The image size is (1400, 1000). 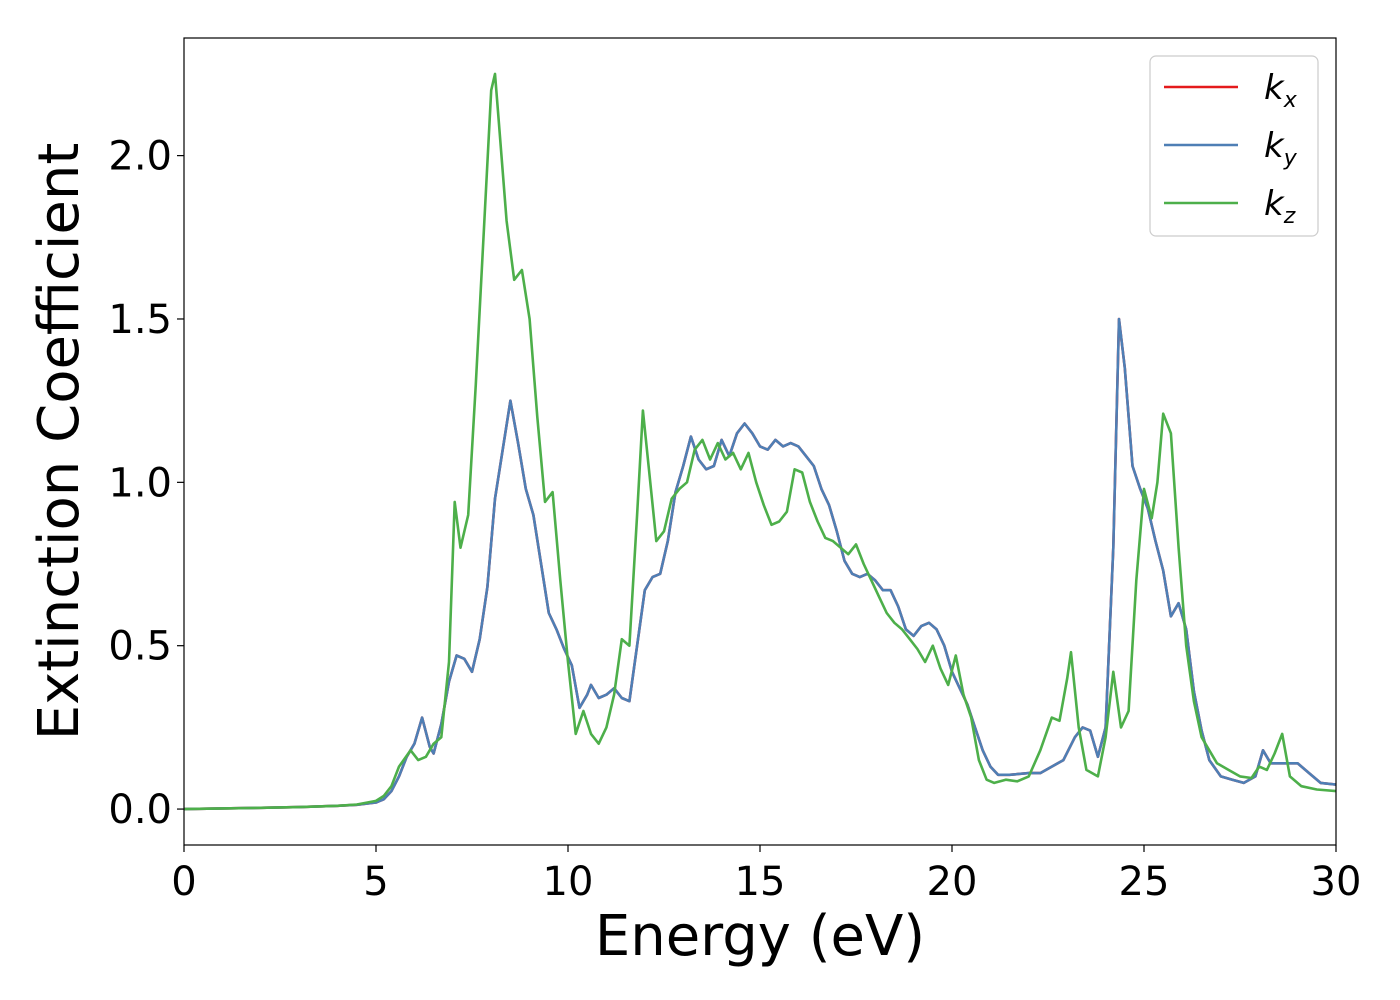 I want to click on y-tick-label: 0.5, so click(x=140, y=647).